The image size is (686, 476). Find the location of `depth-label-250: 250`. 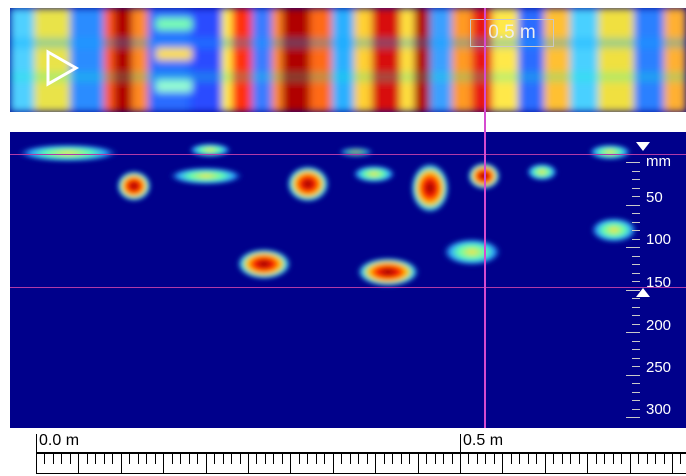

depth-label-250: 250 is located at coordinates (659, 367).